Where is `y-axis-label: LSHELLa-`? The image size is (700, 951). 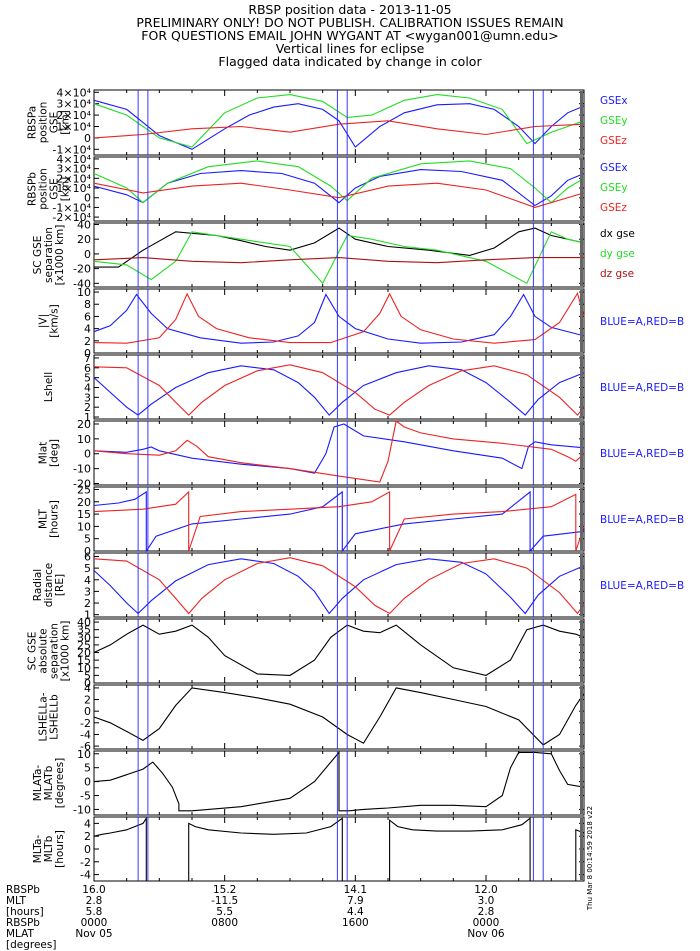
y-axis-label: LSHELLa- is located at coordinates (44, 716).